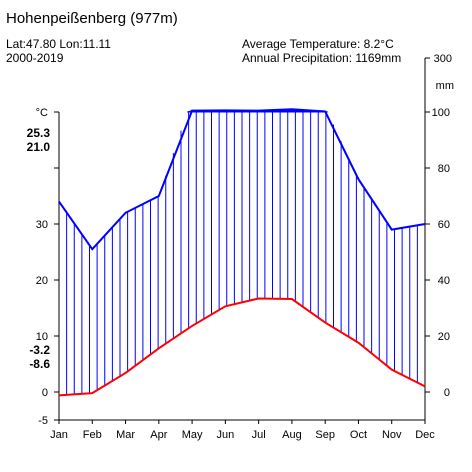  Describe the element at coordinates (425, 435) in the screenshot. I see `month-label: Dec` at that location.